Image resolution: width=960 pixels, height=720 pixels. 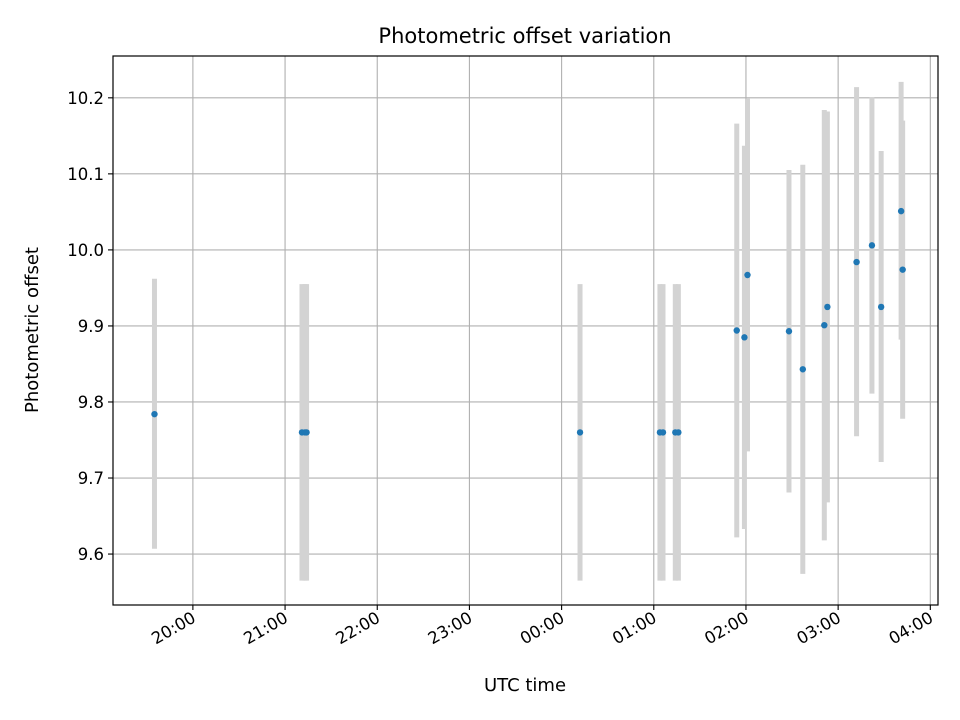 I want to click on y-tick-label: 9.6, so click(x=91, y=554).